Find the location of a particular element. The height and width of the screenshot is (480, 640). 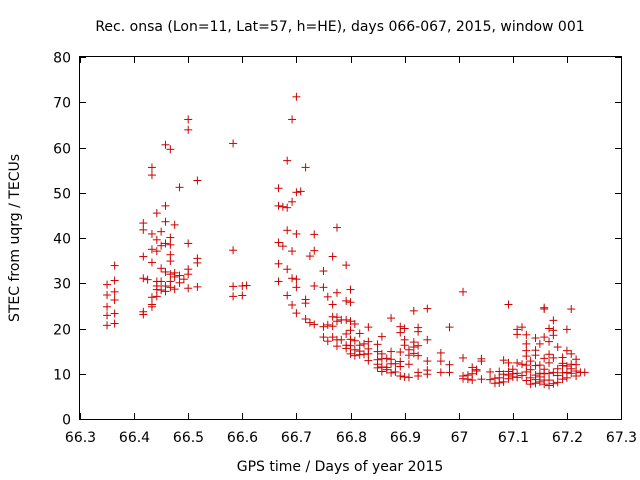

y-tick-label: 70 is located at coordinates (62, 104).